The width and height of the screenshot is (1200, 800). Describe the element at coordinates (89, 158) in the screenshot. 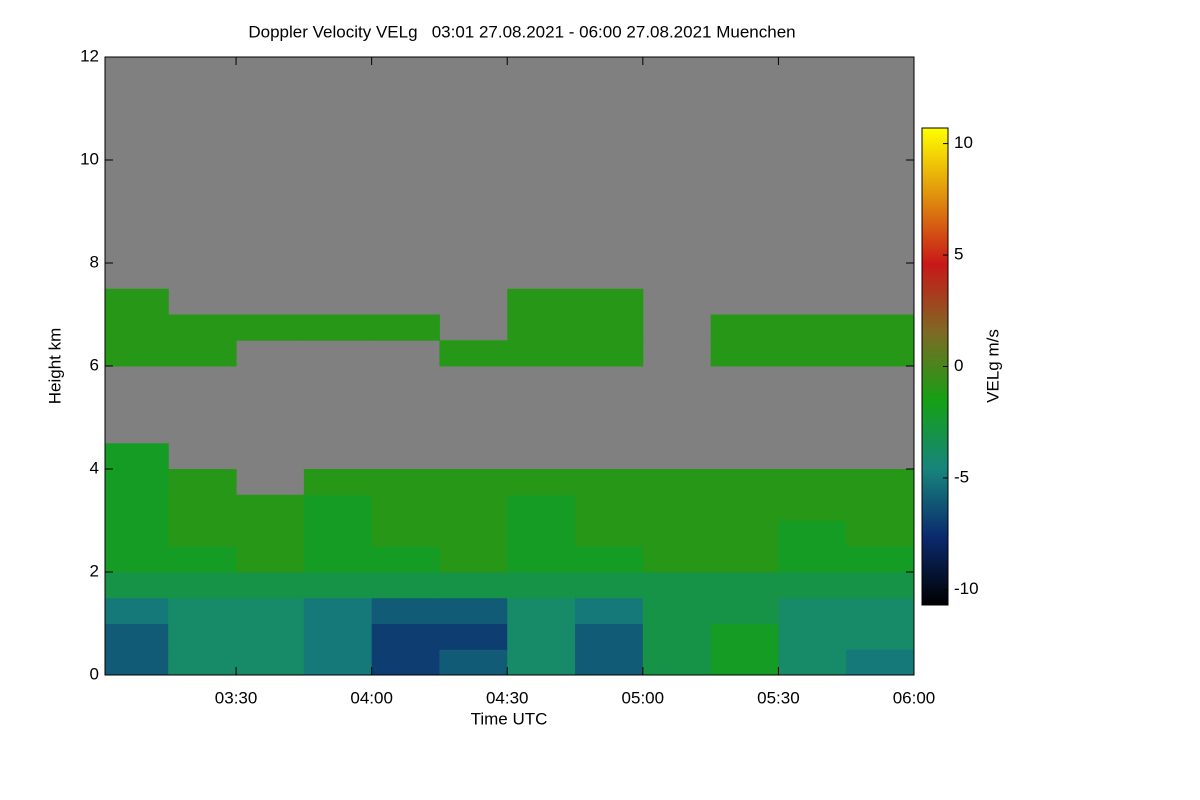

I see `y-tick-label: 10` at that location.